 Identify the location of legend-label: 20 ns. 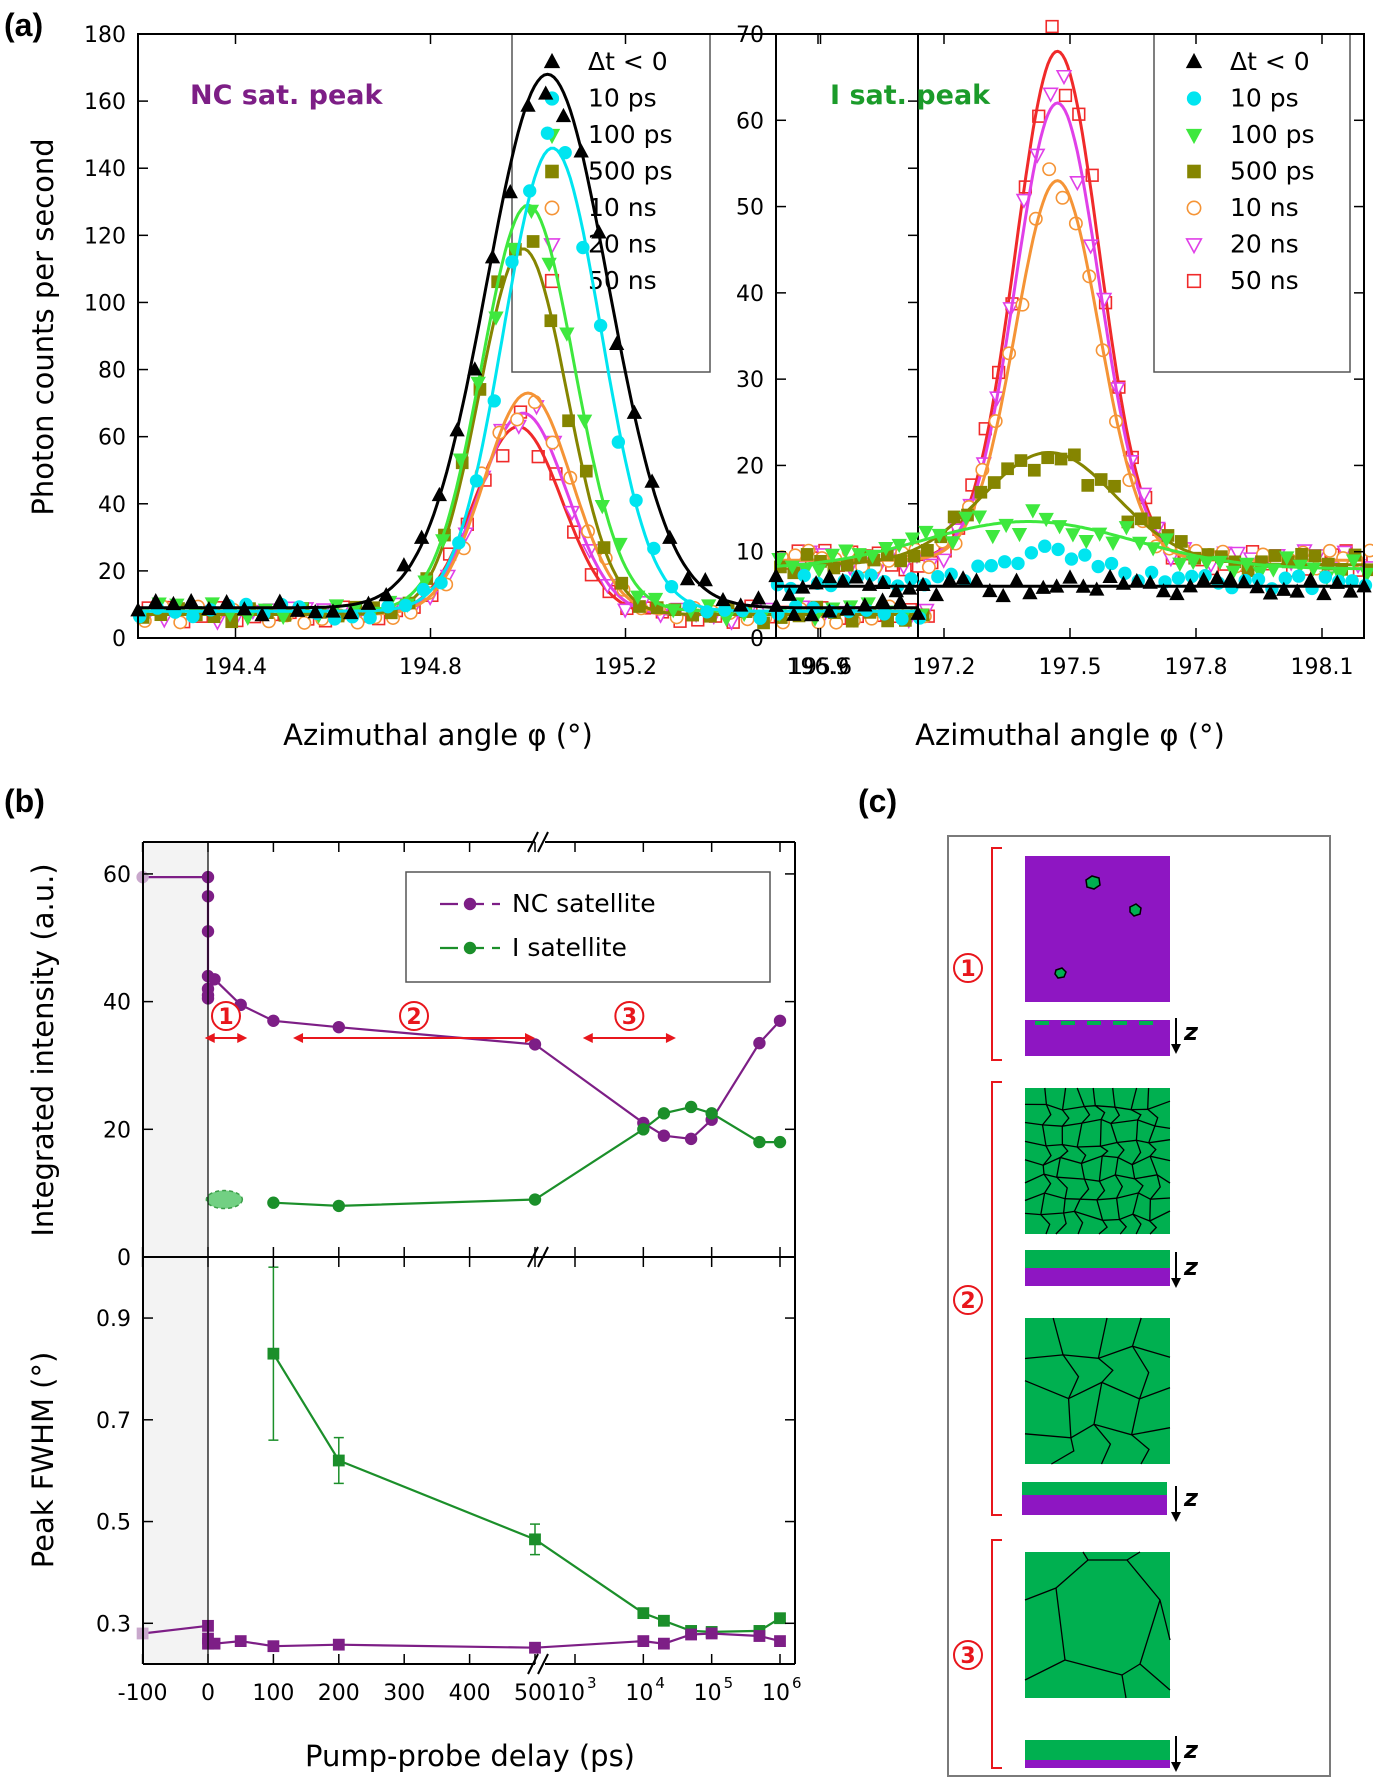
(1264, 244).